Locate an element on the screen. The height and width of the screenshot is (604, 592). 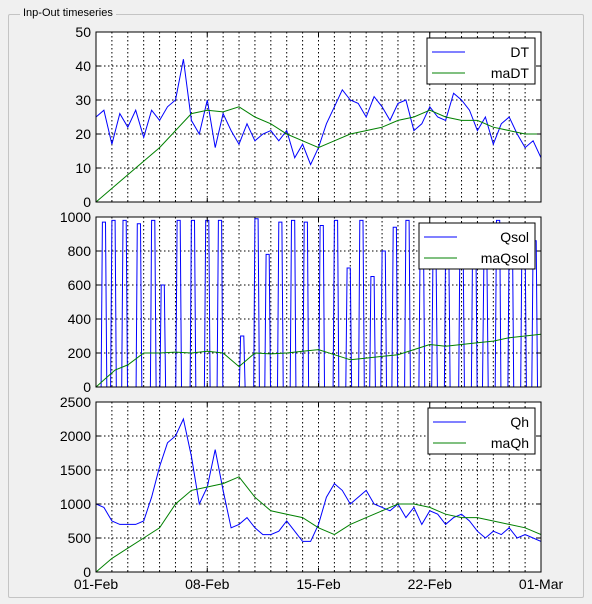
y-tick-label: 400 is located at coordinates (80, 319).